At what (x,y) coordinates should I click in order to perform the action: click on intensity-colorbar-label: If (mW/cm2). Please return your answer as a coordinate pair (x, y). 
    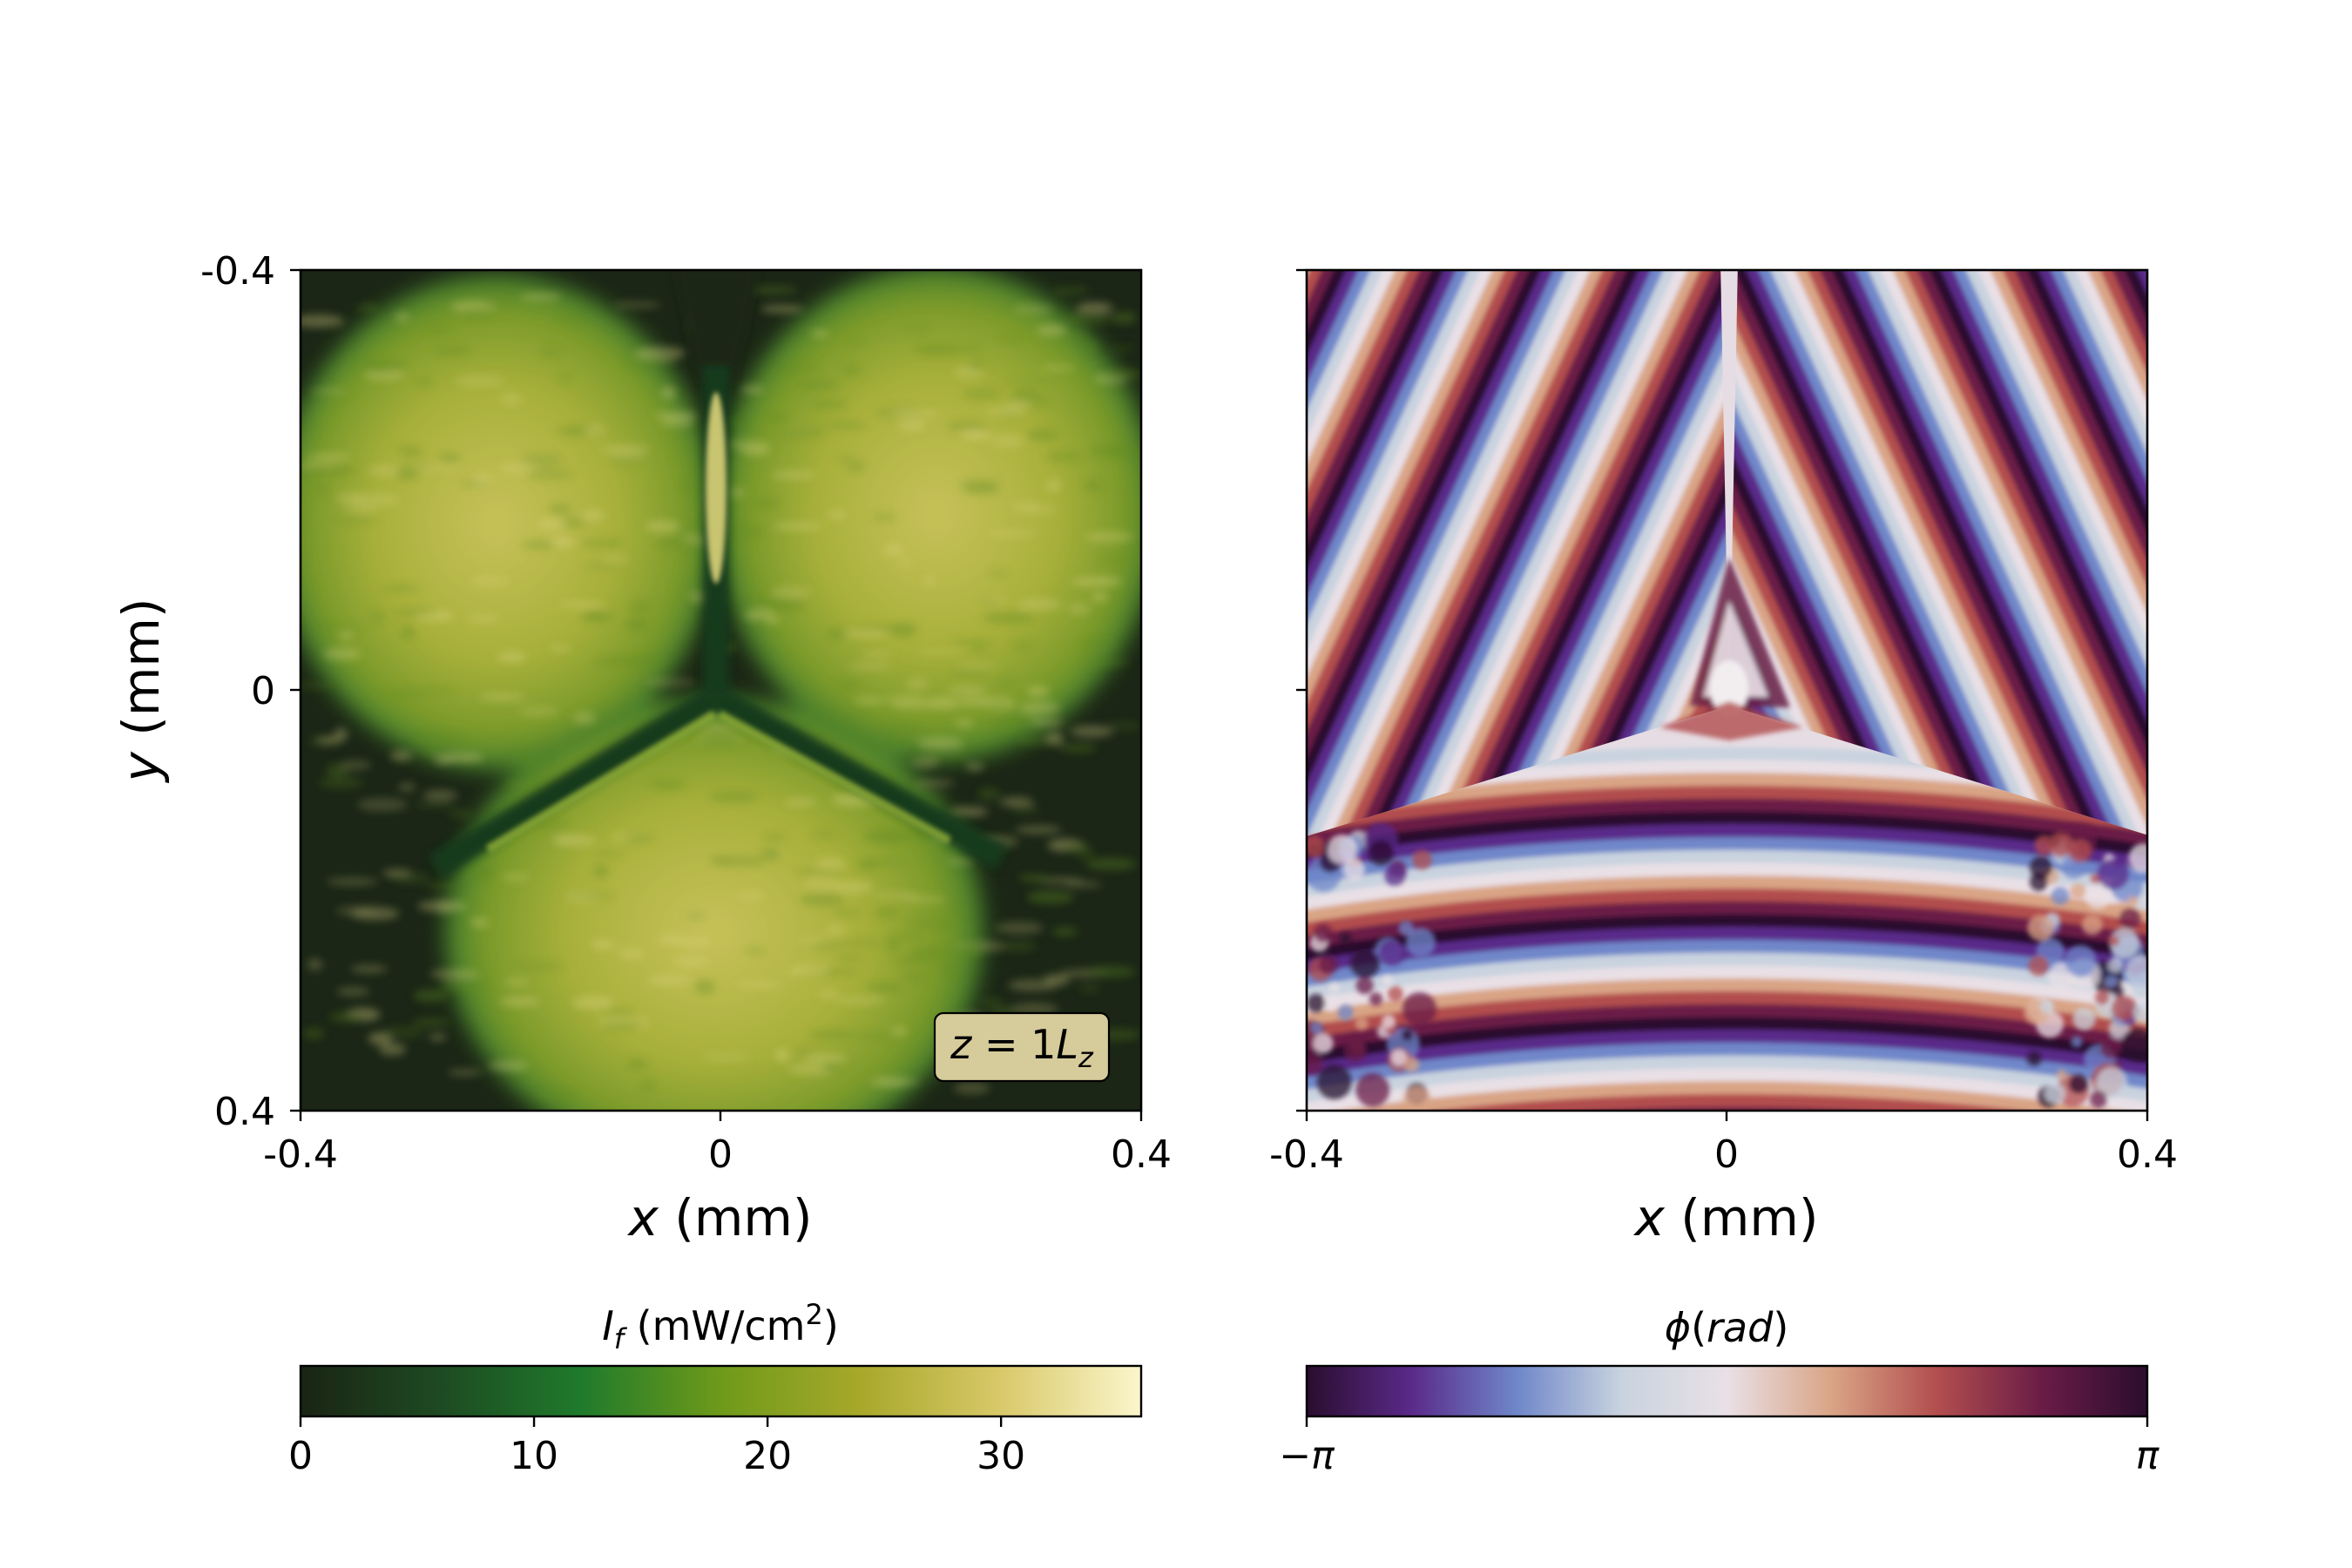
    Looking at the image, I should click on (721, 1326).